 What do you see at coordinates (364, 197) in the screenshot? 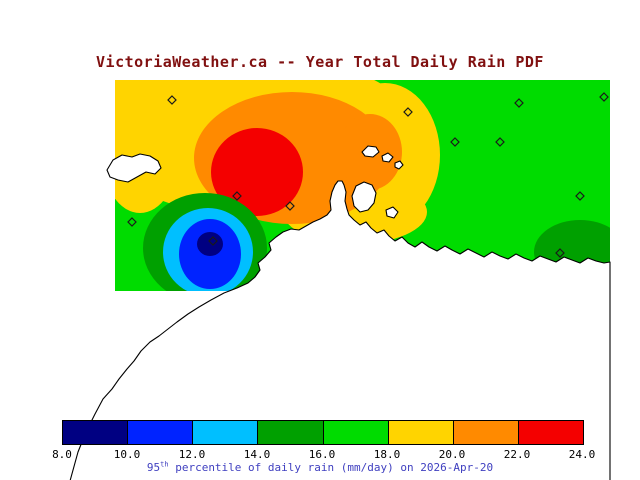
I see `island-large` at bounding box center [364, 197].